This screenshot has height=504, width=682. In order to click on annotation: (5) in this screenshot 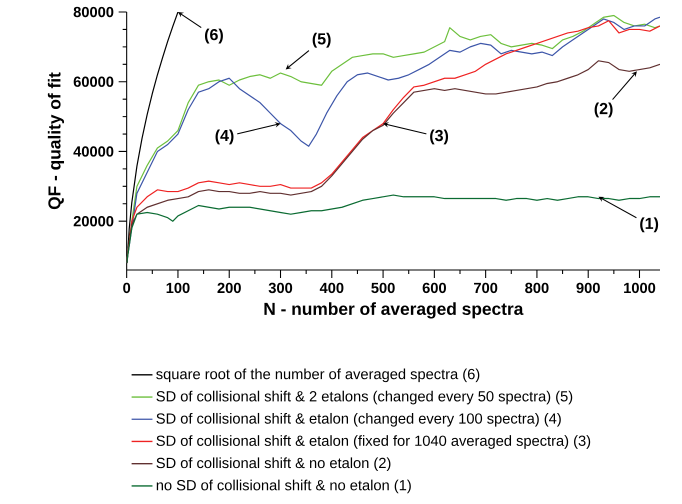, I will do `click(321, 40)`.